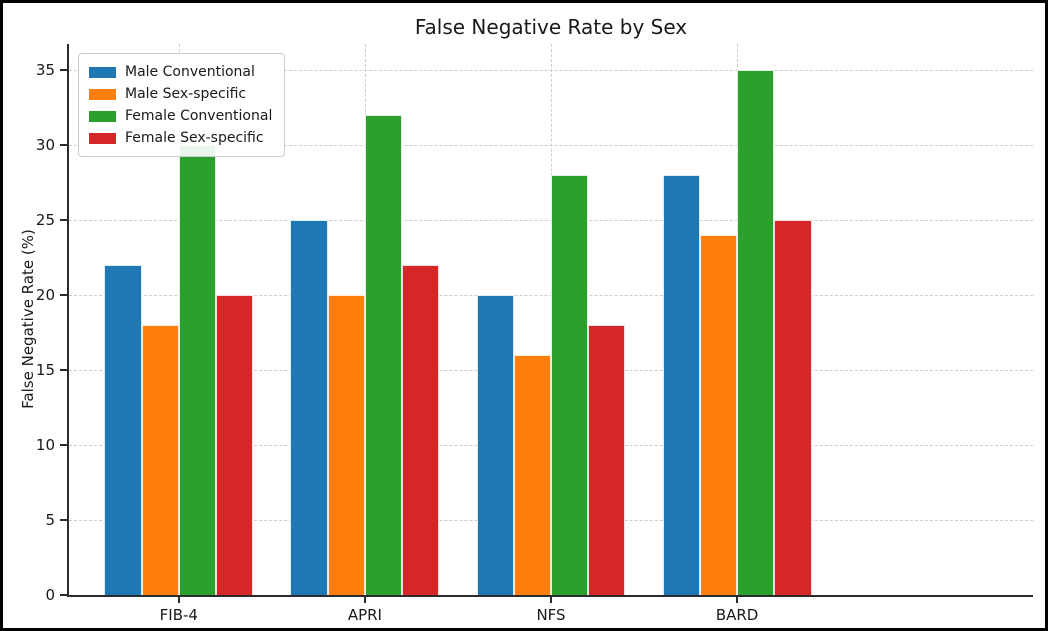 The image size is (1048, 631). Describe the element at coordinates (50, 520) in the screenshot. I see `y-tick-label: 5` at that location.